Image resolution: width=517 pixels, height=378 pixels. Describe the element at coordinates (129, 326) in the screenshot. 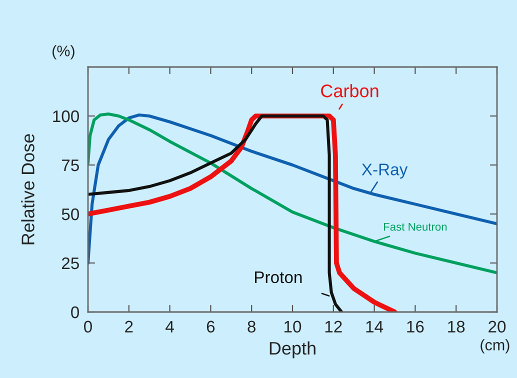

I see `x-tick-label: 2` at that location.